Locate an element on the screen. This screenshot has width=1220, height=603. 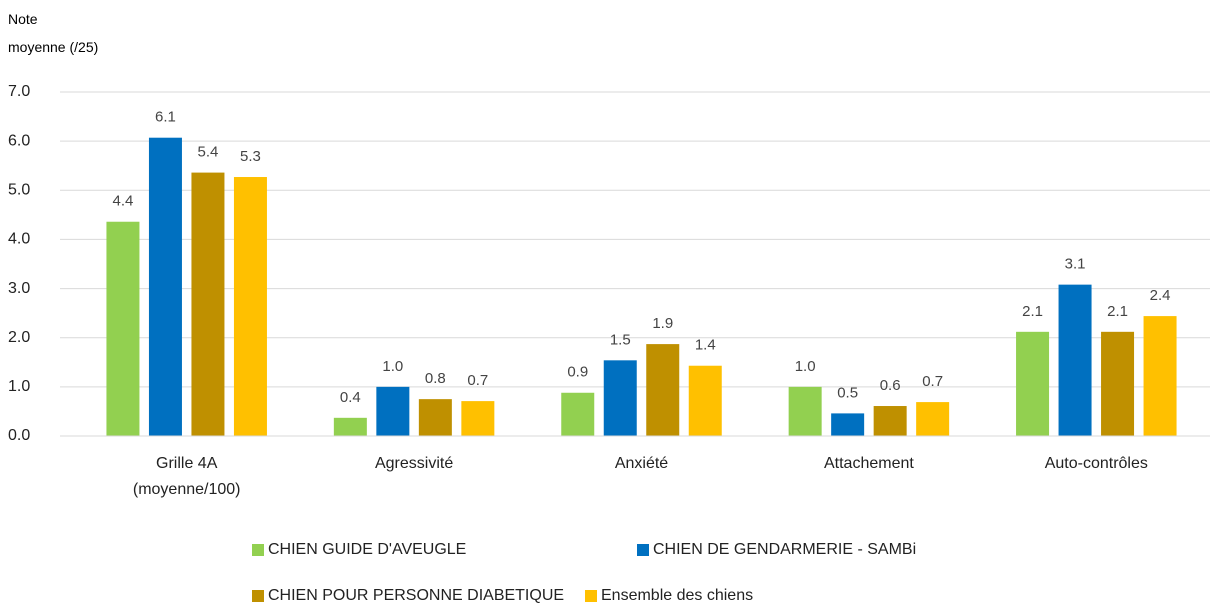
y-tick-label: 1.0 is located at coordinates (19, 386).